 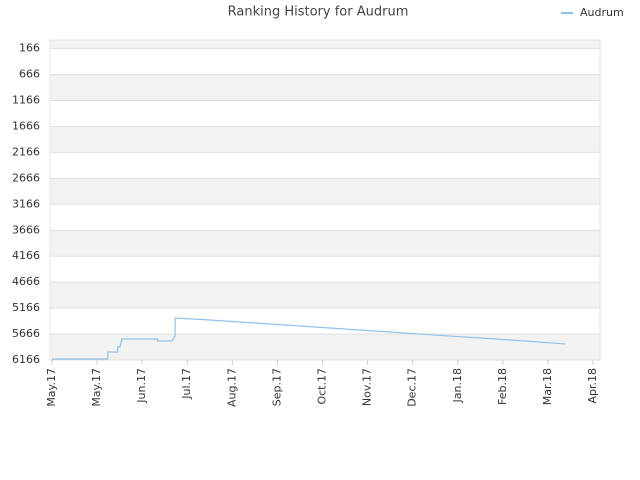 What do you see at coordinates (26, 229) in the screenshot?
I see `y-tick-label: 3666` at bounding box center [26, 229].